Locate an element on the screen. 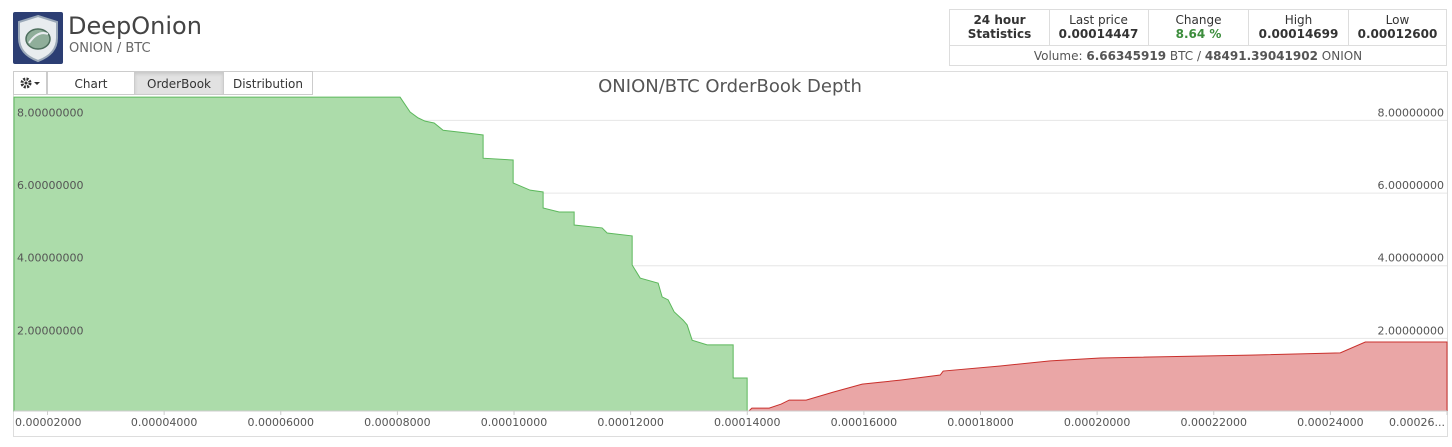 This screenshot has width=1452, height=447. y-tick-label: 2.00000000 is located at coordinates (50, 330).